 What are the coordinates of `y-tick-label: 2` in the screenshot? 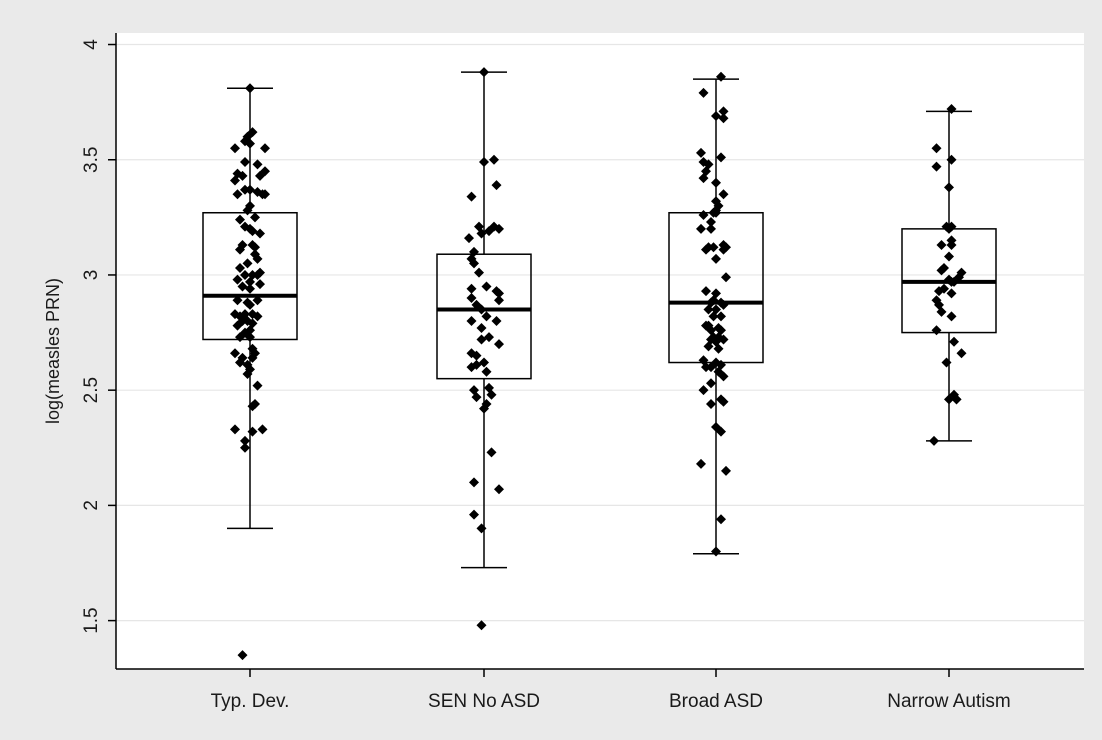 It's located at (91, 505).